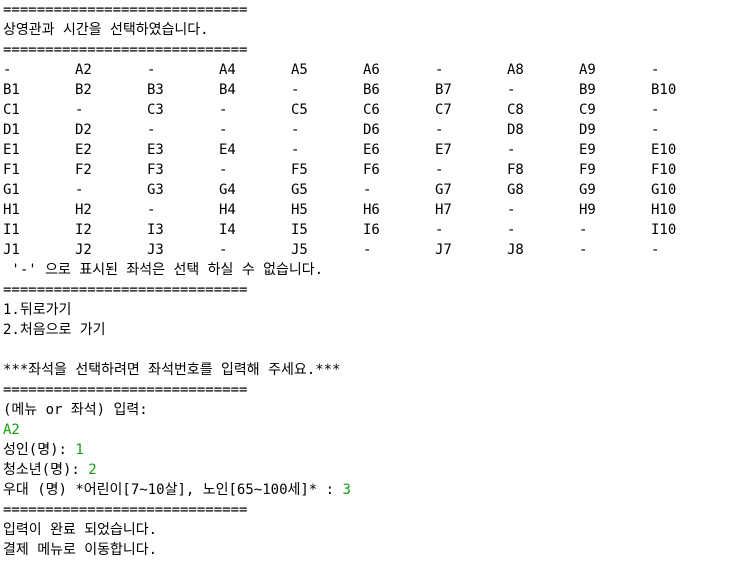 The height and width of the screenshot is (568, 735). Describe the element at coordinates (515, 110) in the screenshot. I see `seat-label: C8` at that location.